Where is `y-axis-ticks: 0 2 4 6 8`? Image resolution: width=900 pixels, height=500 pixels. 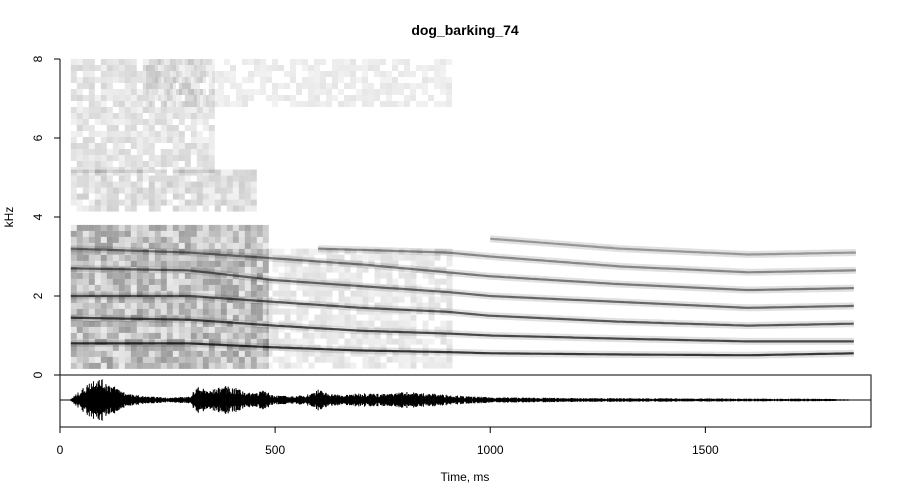
y-axis-ticks: 0 2 4 6 8 is located at coordinates (45, 216).